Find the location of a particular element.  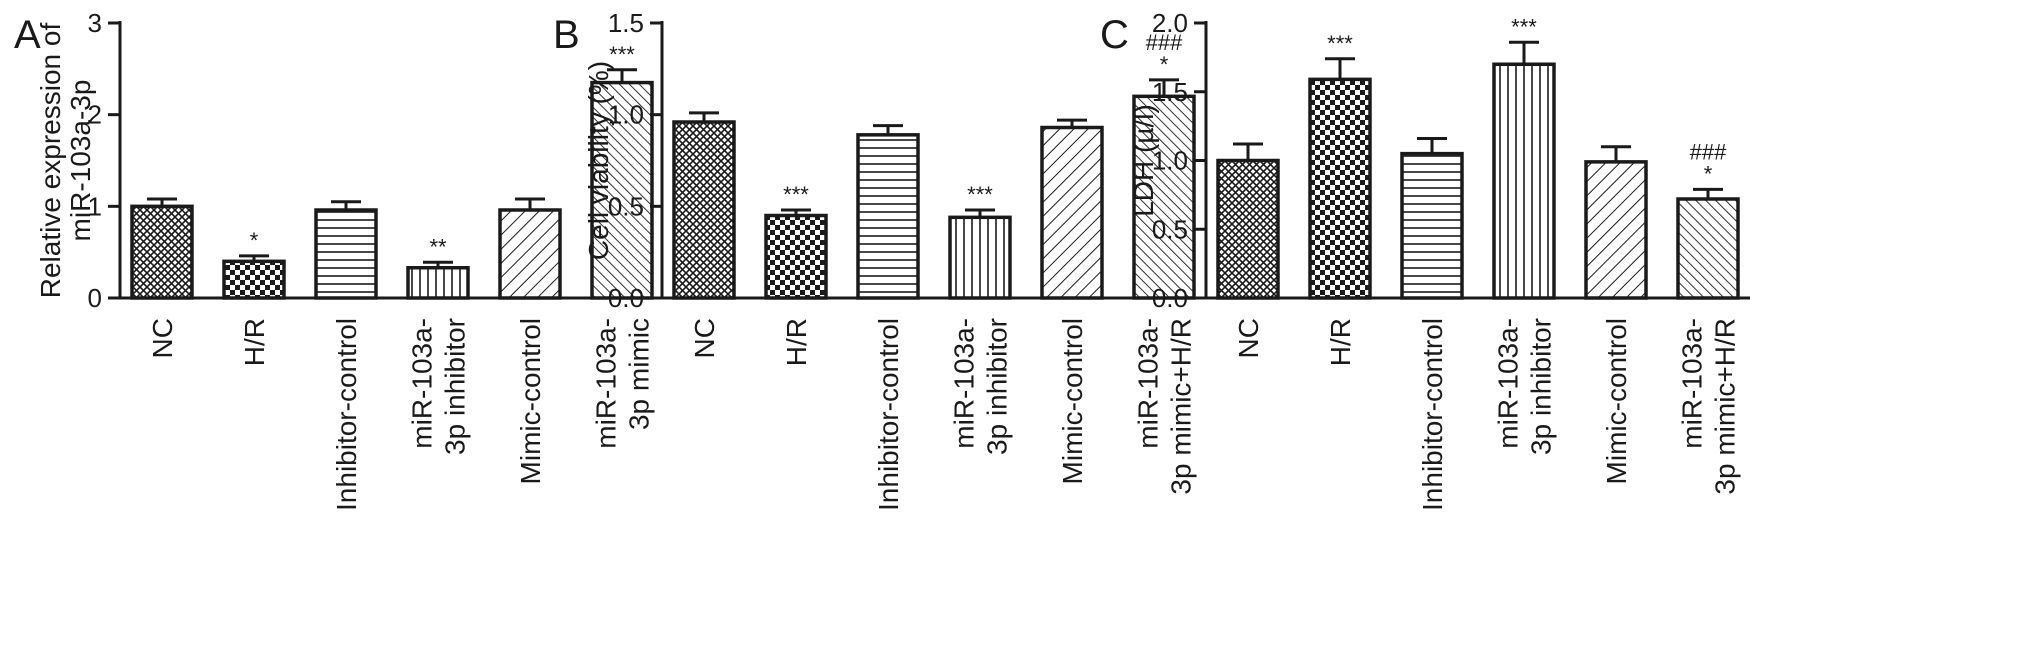

panel-a-category-label: Inhibitor-control is located at coordinates (346, 414).